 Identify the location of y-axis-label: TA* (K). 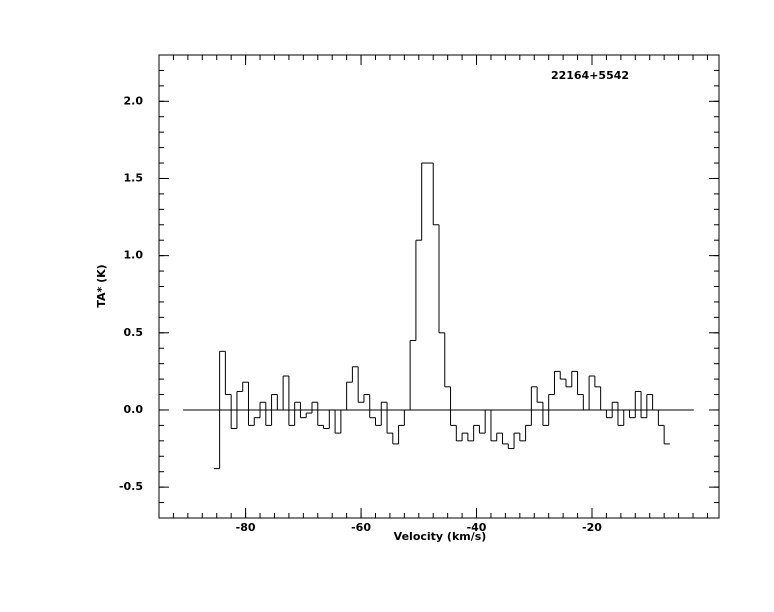
(101, 285).